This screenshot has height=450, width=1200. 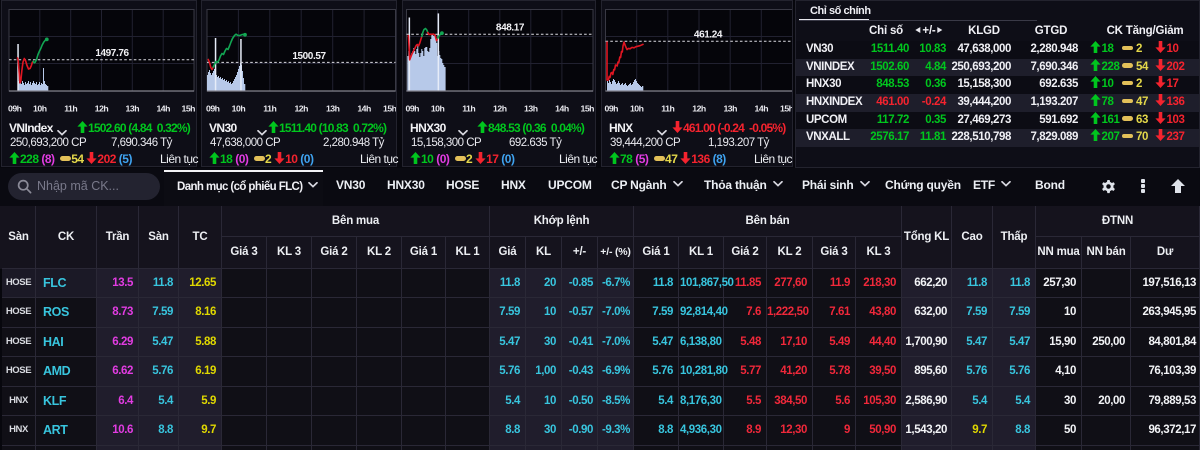 I want to click on svg-text: 848.17, so click(x=510, y=28).